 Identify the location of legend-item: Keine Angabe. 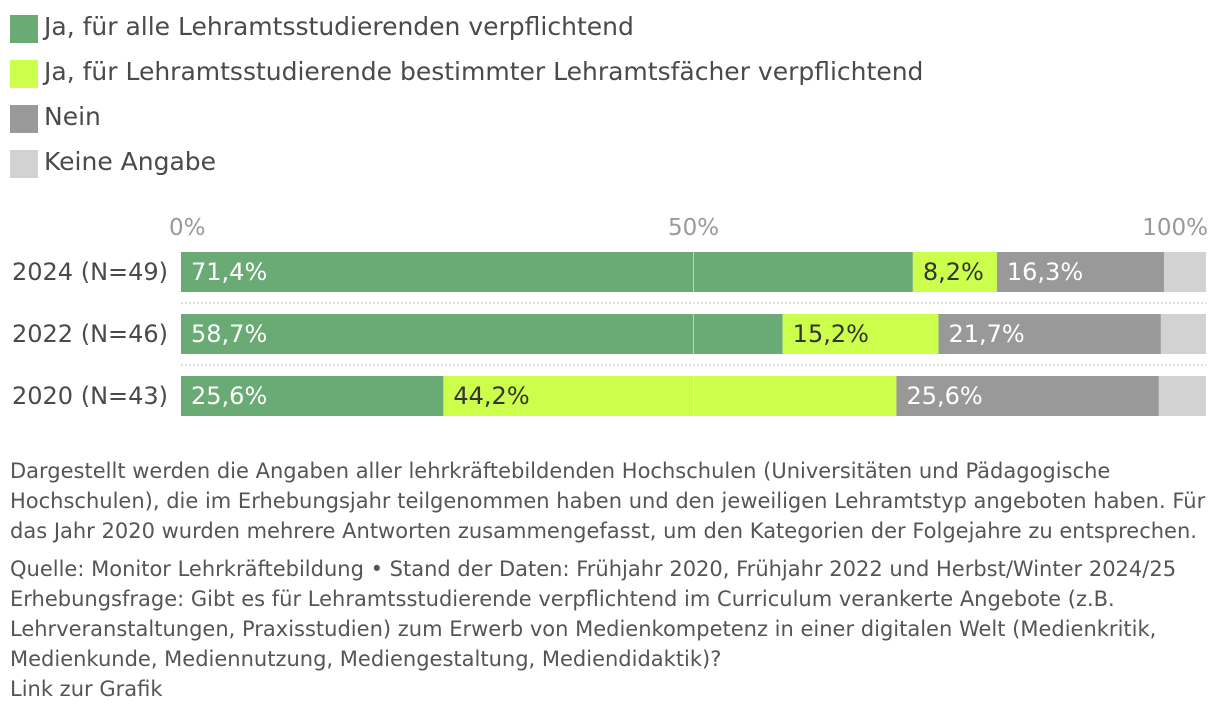
(510, 165).